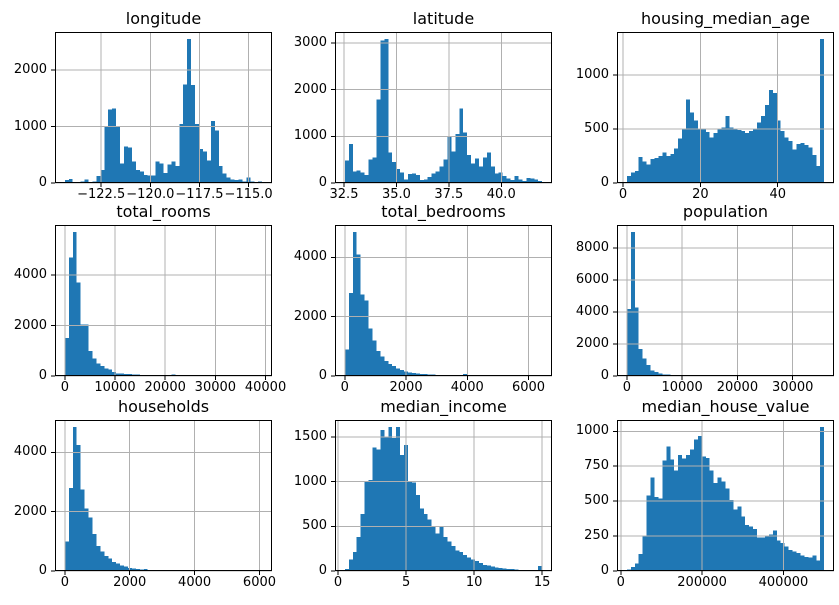  Describe the element at coordinates (700, 194) in the screenshot. I see `x-tick-label: 20` at that location.